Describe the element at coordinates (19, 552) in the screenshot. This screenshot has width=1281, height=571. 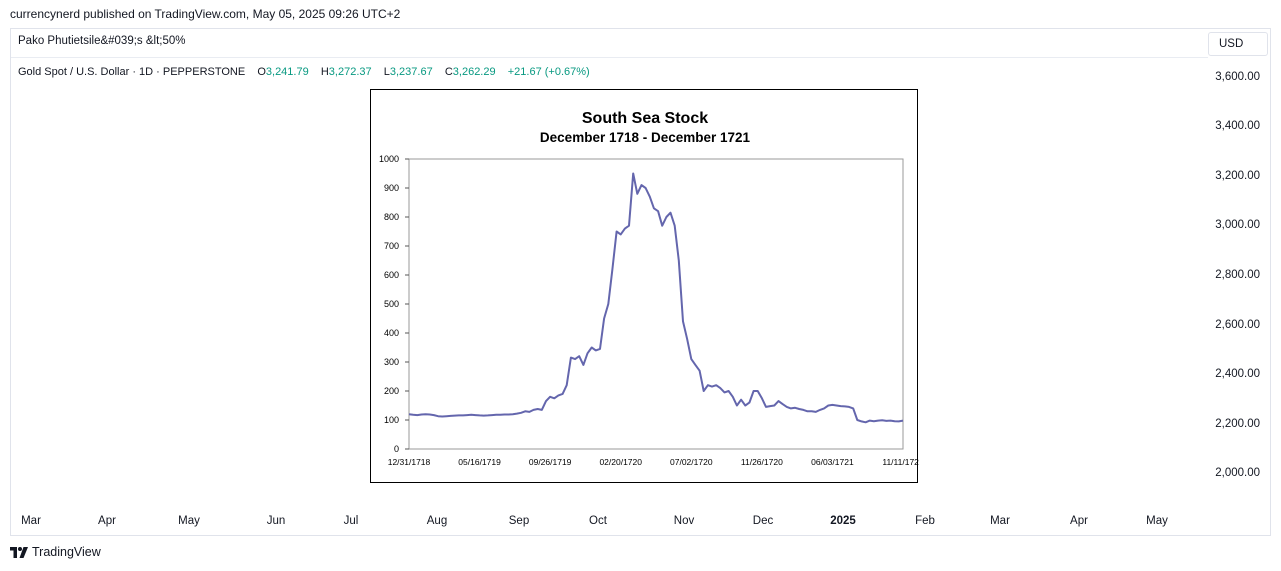
I see `tradingview-logo-icon` at that location.